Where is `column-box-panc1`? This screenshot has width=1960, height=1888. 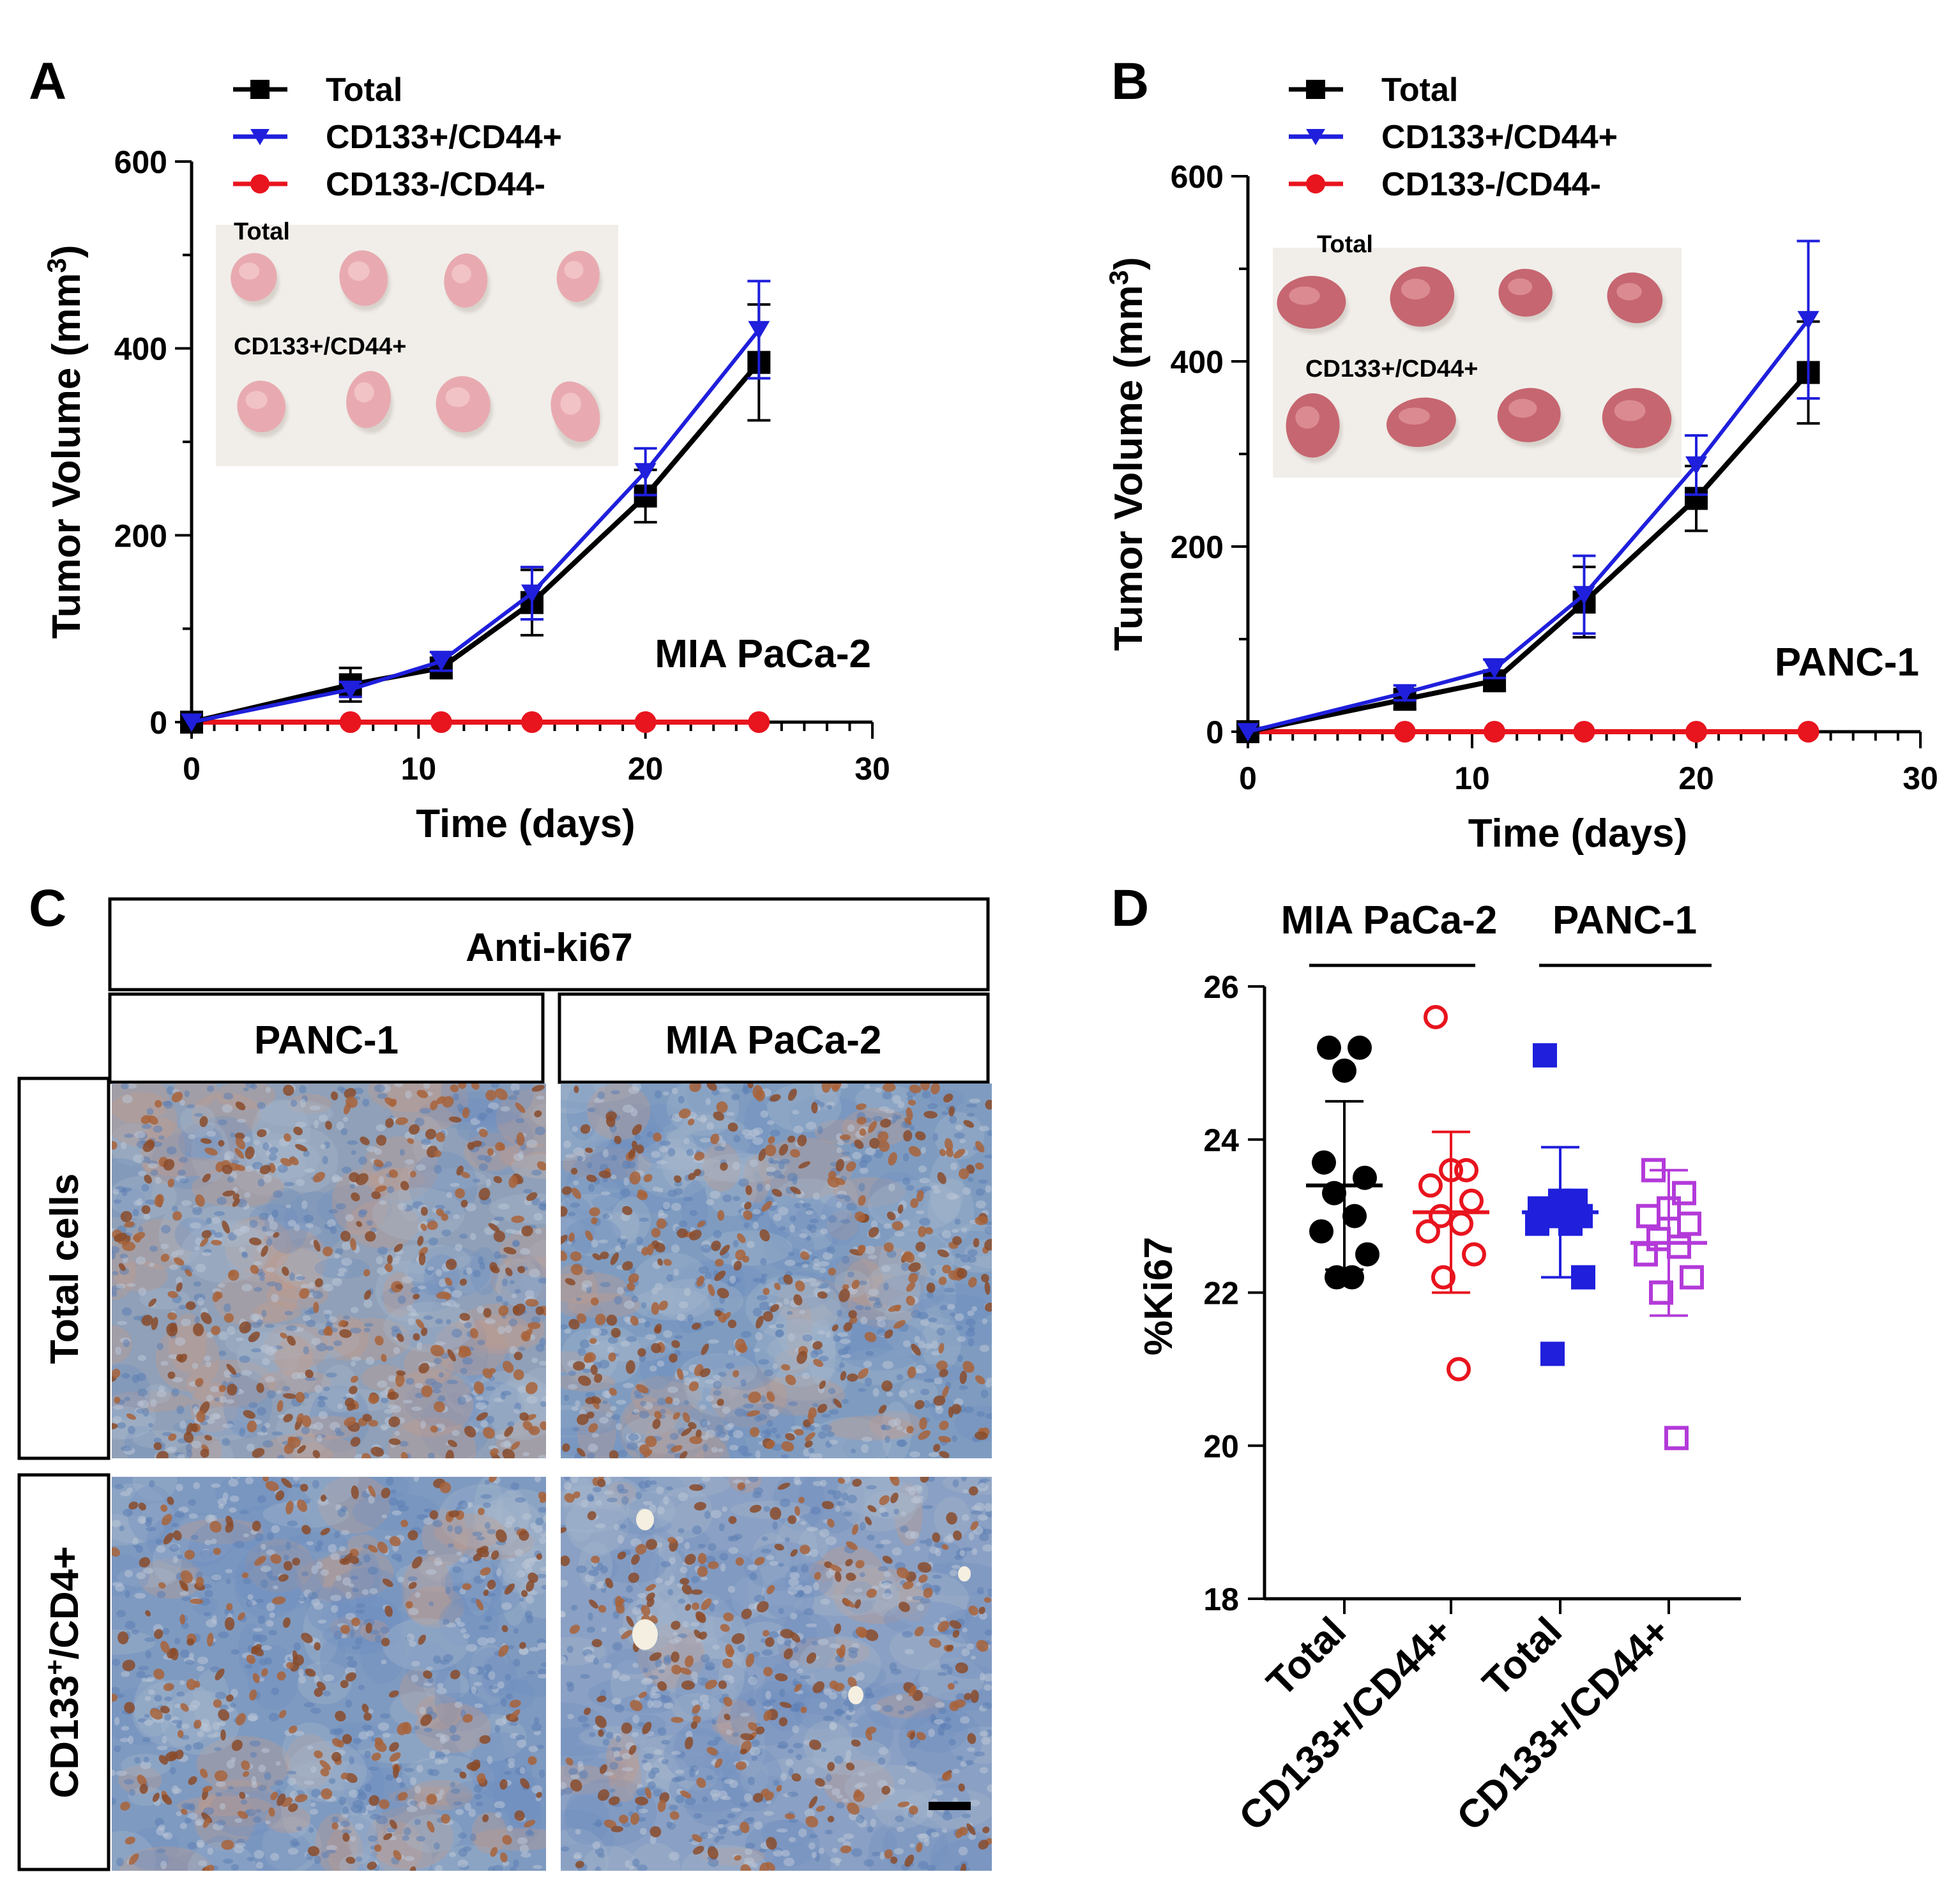 column-box-panc1 is located at coordinates (326, 1038).